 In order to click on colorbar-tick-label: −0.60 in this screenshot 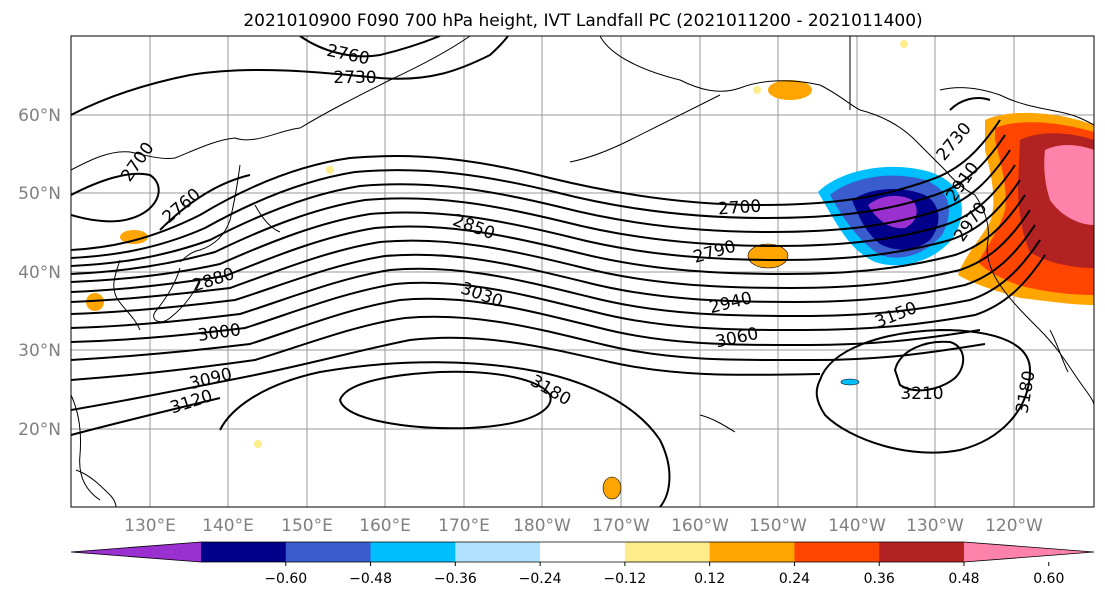, I will do `click(285, 579)`.